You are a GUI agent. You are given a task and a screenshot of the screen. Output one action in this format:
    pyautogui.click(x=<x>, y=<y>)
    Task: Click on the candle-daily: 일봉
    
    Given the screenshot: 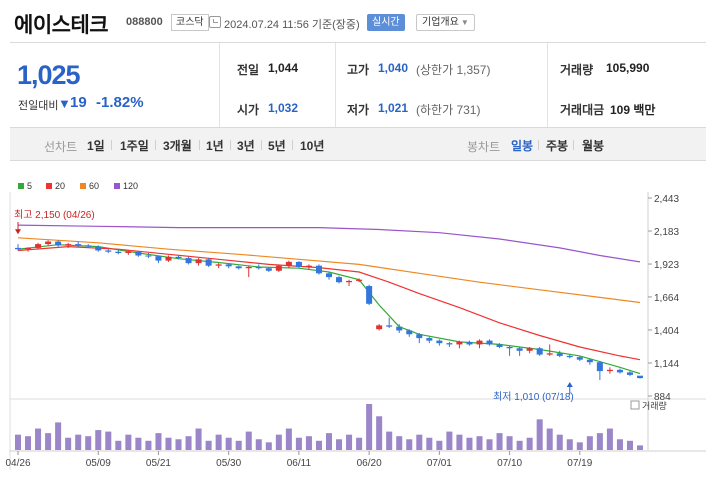 What is the action you would take?
    pyautogui.click(x=522, y=146)
    